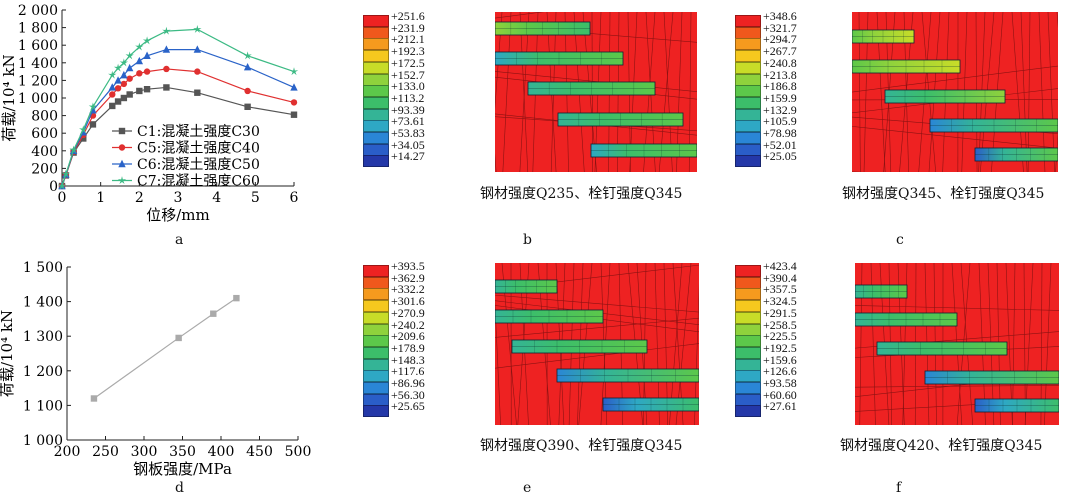  I want to click on stress-contour-f, so click(957, 344).